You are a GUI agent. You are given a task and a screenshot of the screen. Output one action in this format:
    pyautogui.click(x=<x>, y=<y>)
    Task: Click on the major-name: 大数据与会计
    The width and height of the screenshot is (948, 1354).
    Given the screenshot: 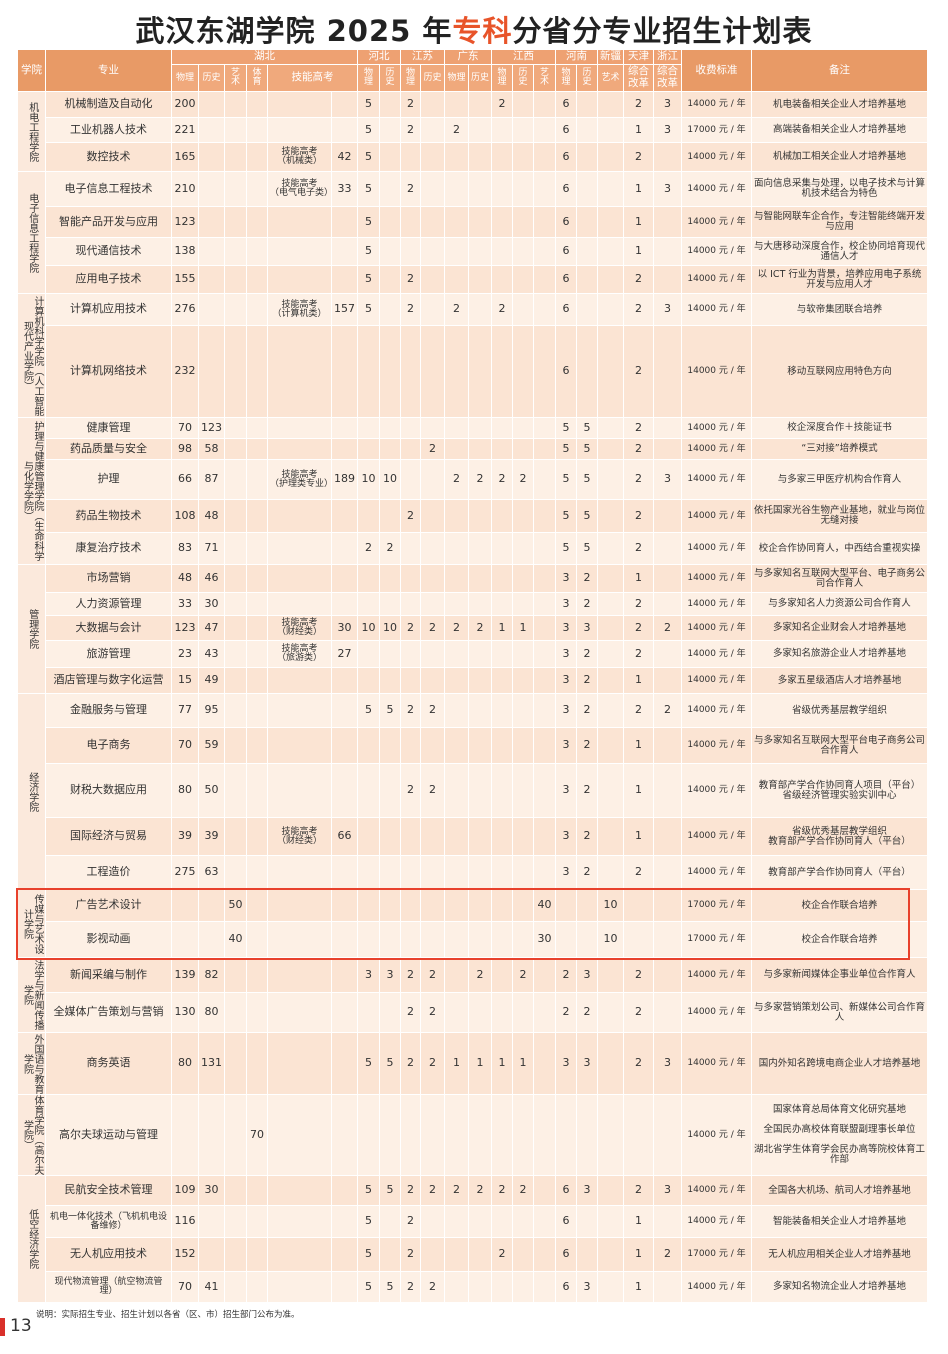 What is the action you would take?
    pyautogui.click(x=109, y=628)
    